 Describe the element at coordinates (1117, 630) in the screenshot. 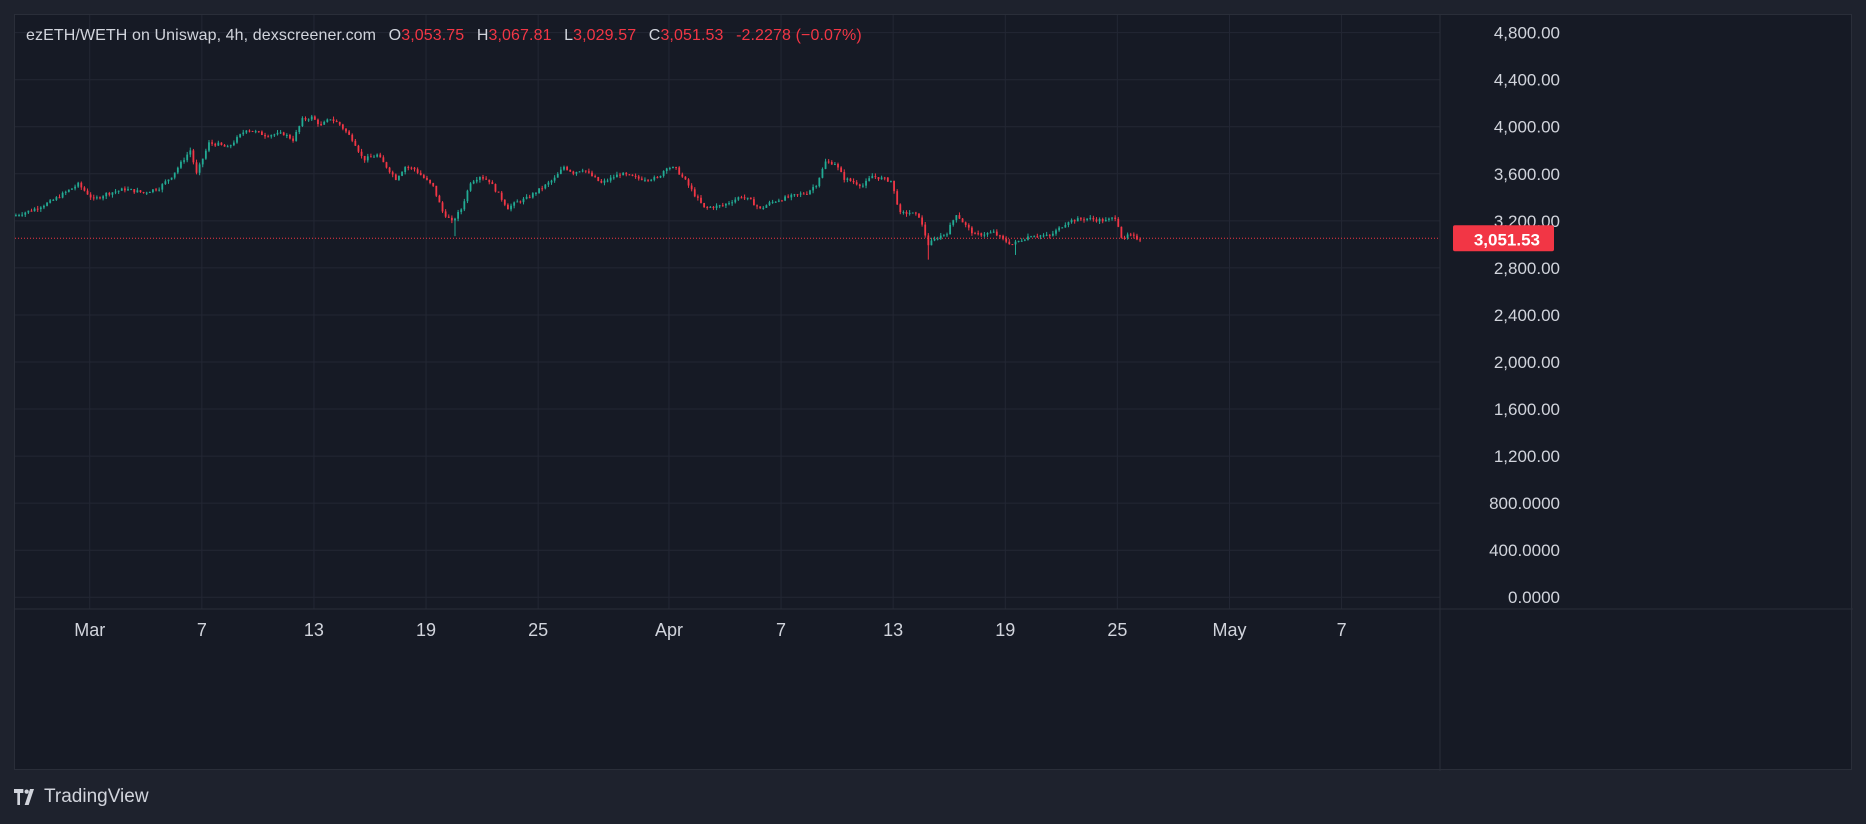

I see `time-tick-label: 25` at that location.